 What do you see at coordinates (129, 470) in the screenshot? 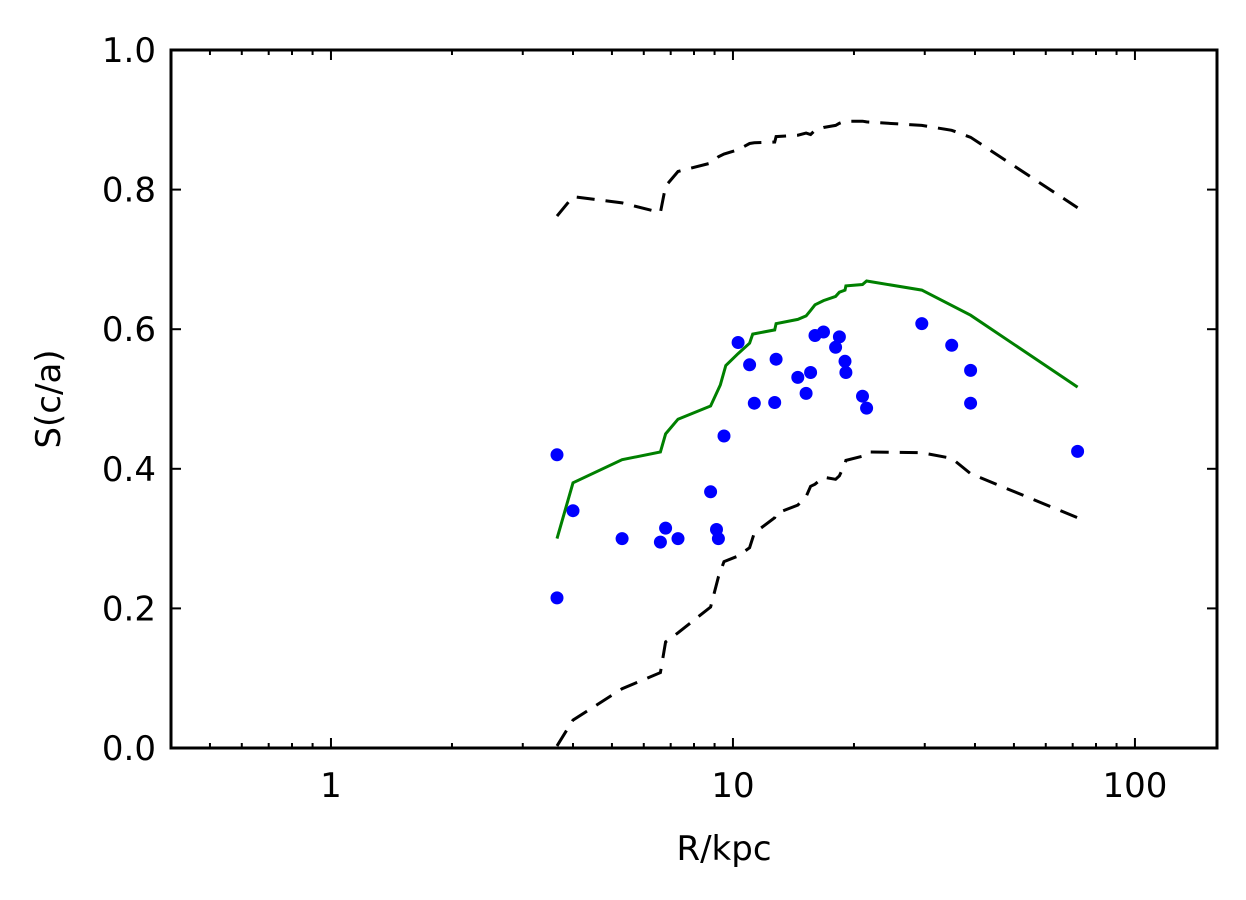
I see `y-tick-label: 0.4` at bounding box center [129, 470].